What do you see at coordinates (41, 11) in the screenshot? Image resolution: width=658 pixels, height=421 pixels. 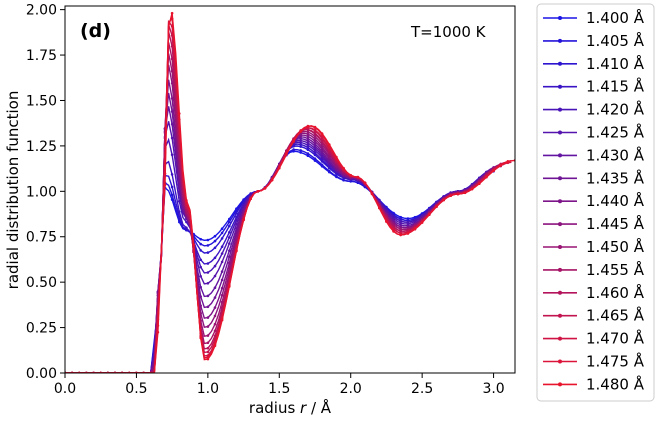 I see `y-tick-label: 2.00` at bounding box center [41, 11].